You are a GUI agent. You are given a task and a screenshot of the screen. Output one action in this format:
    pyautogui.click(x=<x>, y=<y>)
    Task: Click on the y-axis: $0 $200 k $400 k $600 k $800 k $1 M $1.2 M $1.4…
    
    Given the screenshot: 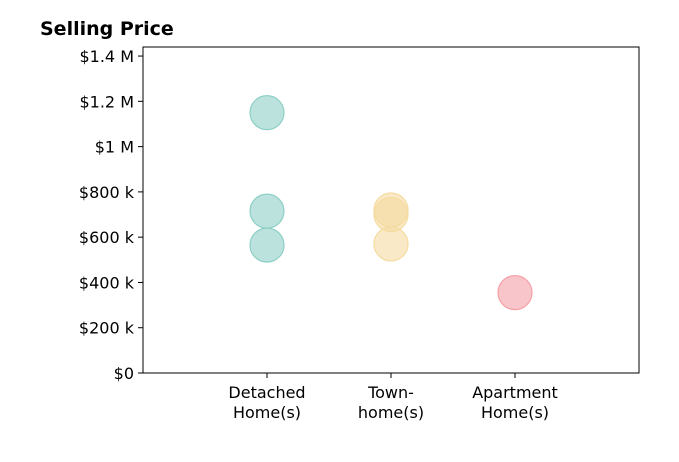 What is the action you would take?
    pyautogui.click(x=111, y=215)
    